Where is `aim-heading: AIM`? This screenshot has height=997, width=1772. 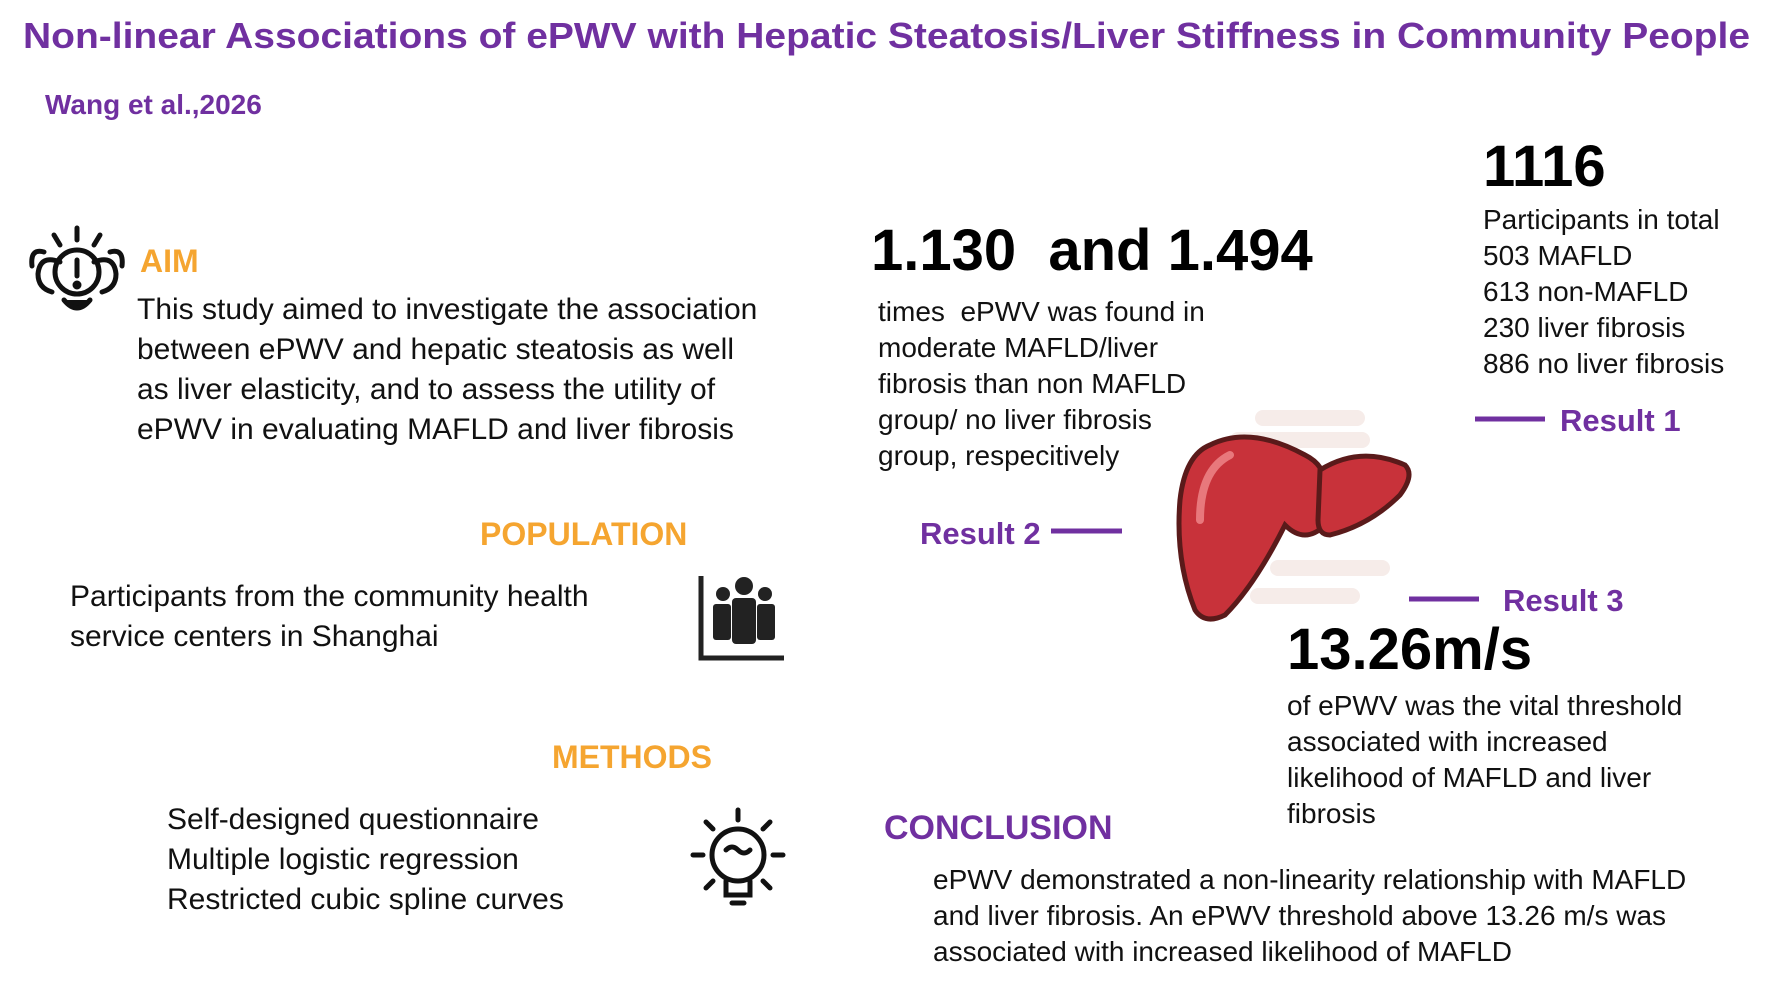 aim-heading: AIM is located at coordinates (169, 261).